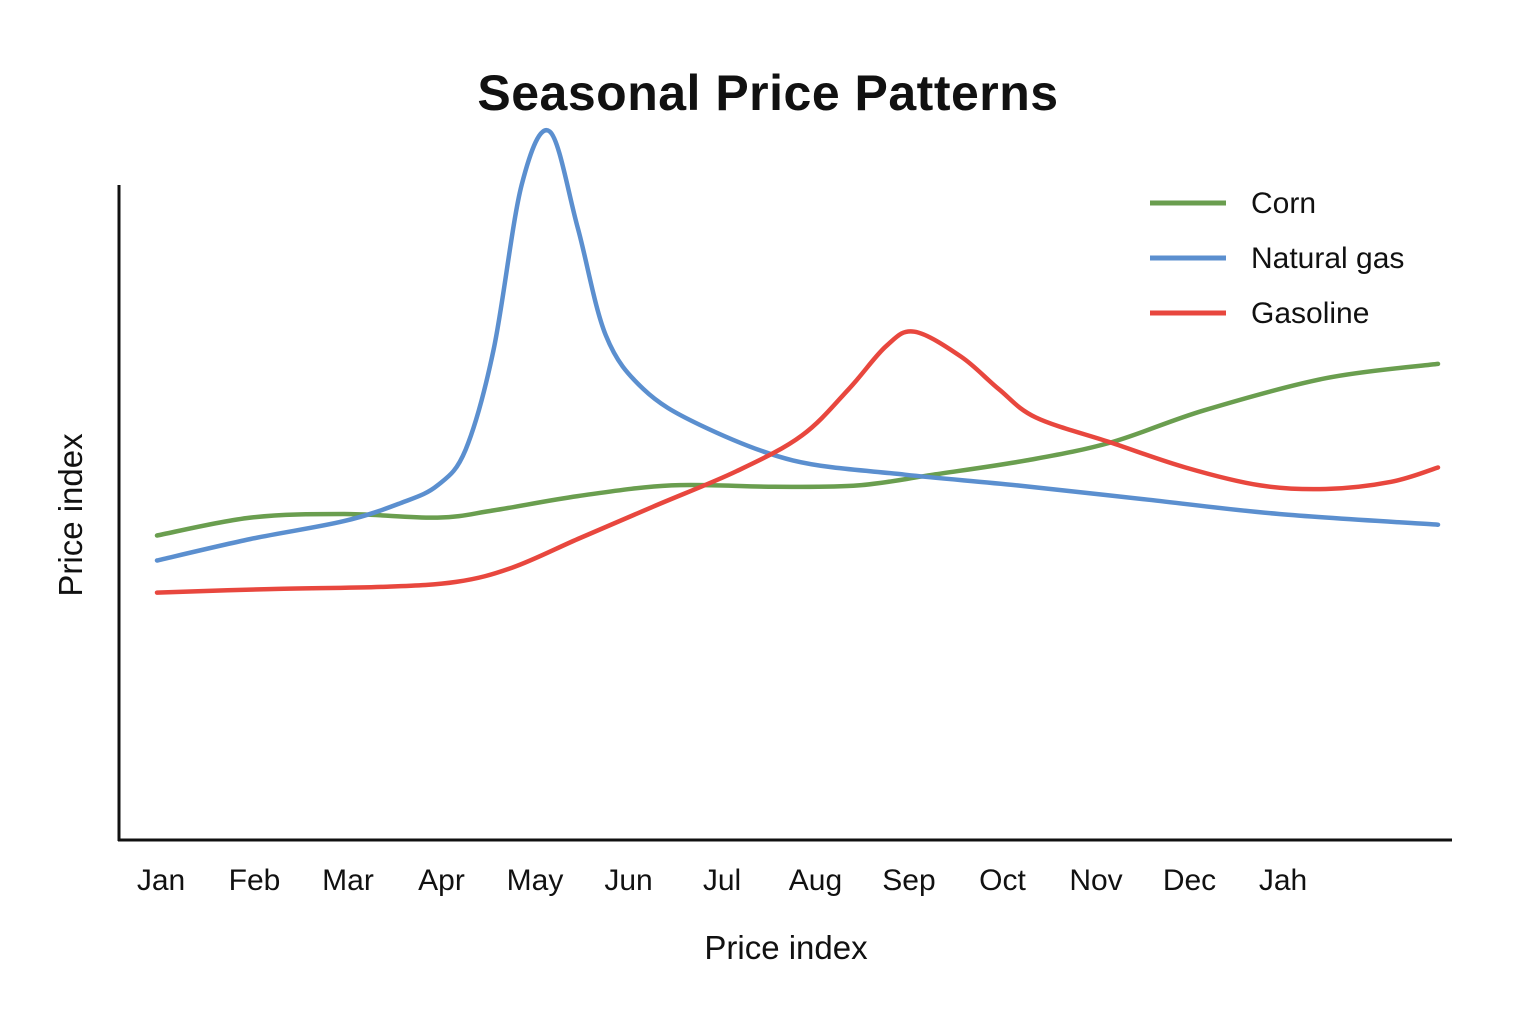  Describe the element at coordinates (768, 93) in the screenshot. I see `chart-title: Seasonal Price Patterns` at that location.